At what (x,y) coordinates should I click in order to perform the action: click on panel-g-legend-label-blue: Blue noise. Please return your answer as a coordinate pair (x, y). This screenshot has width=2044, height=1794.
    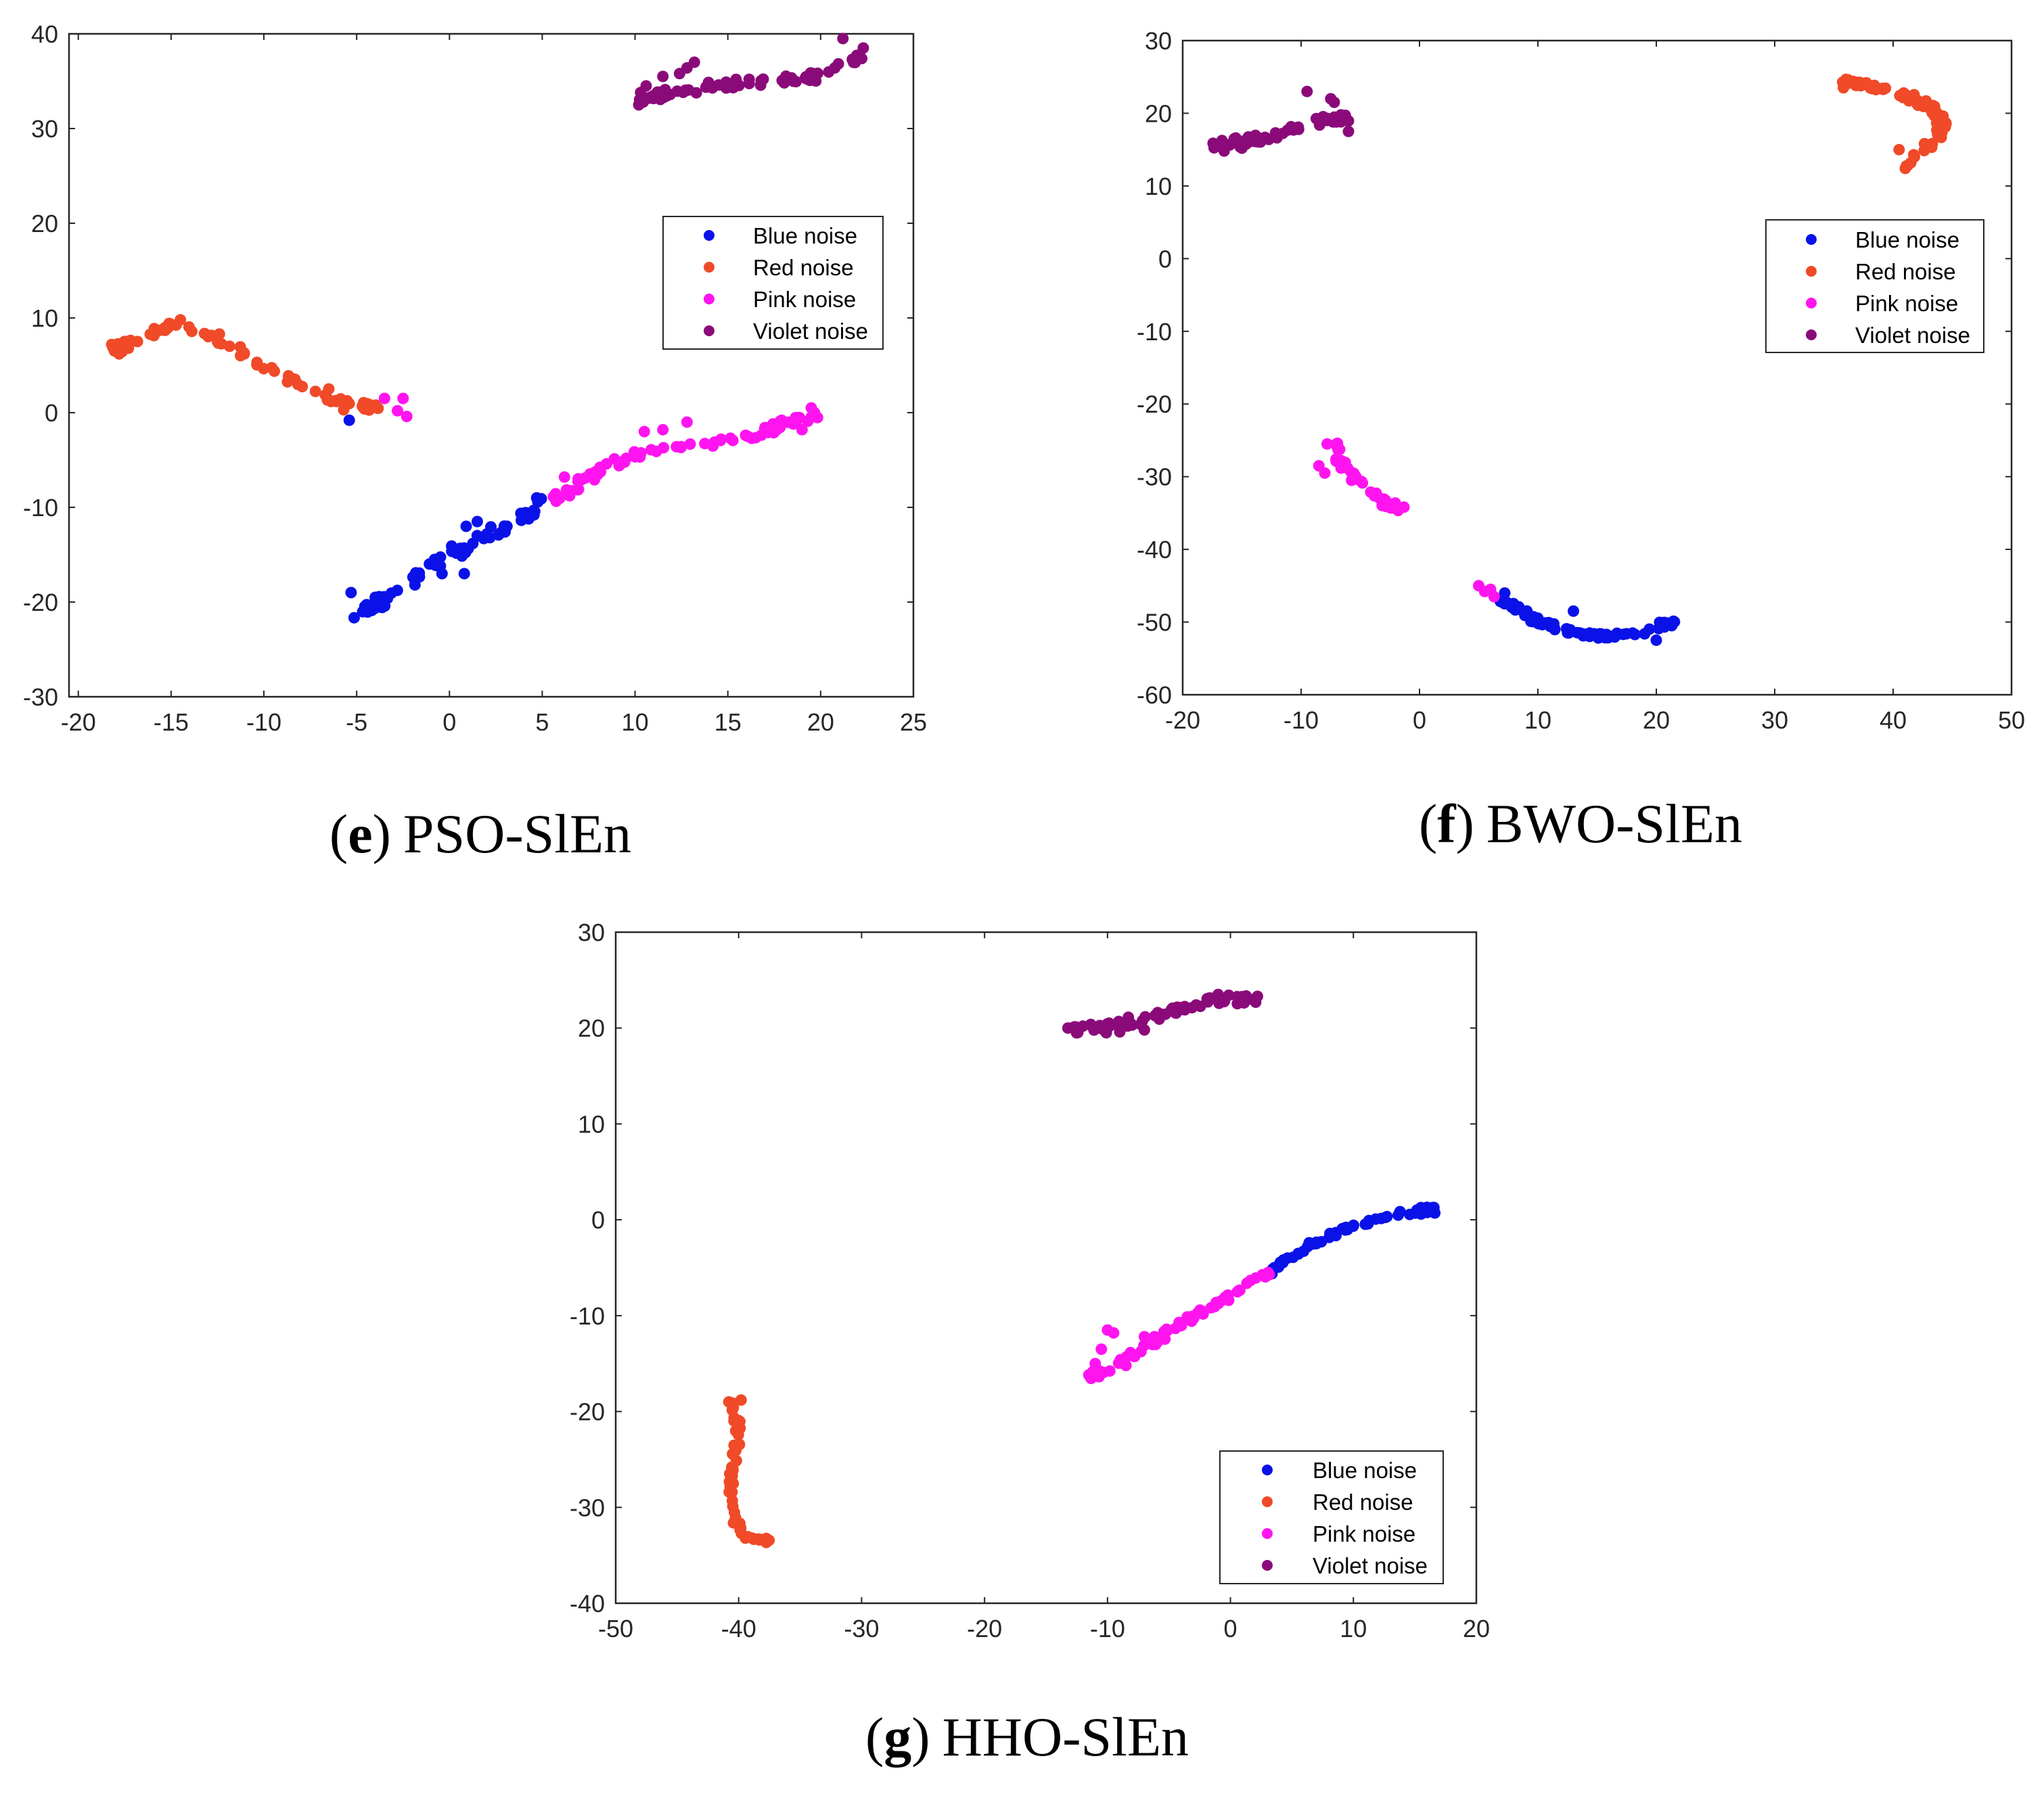
    Looking at the image, I should click on (1365, 1470).